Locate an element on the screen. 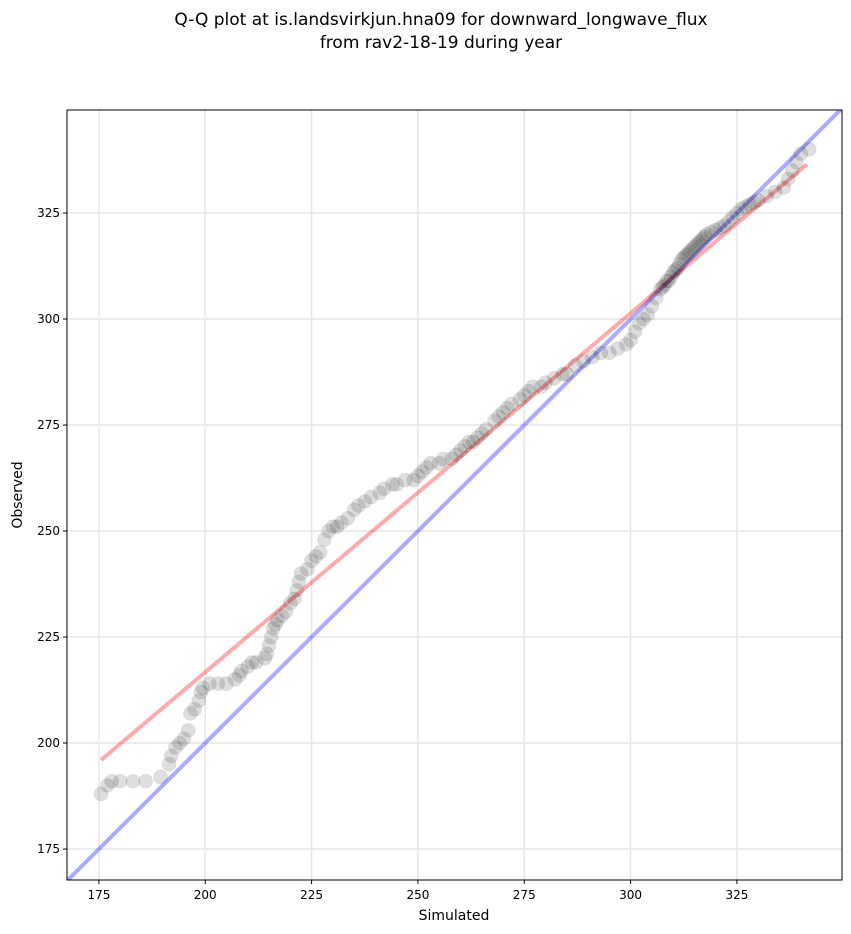  x-tick-label: 275 is located at coordinates (524, 895).